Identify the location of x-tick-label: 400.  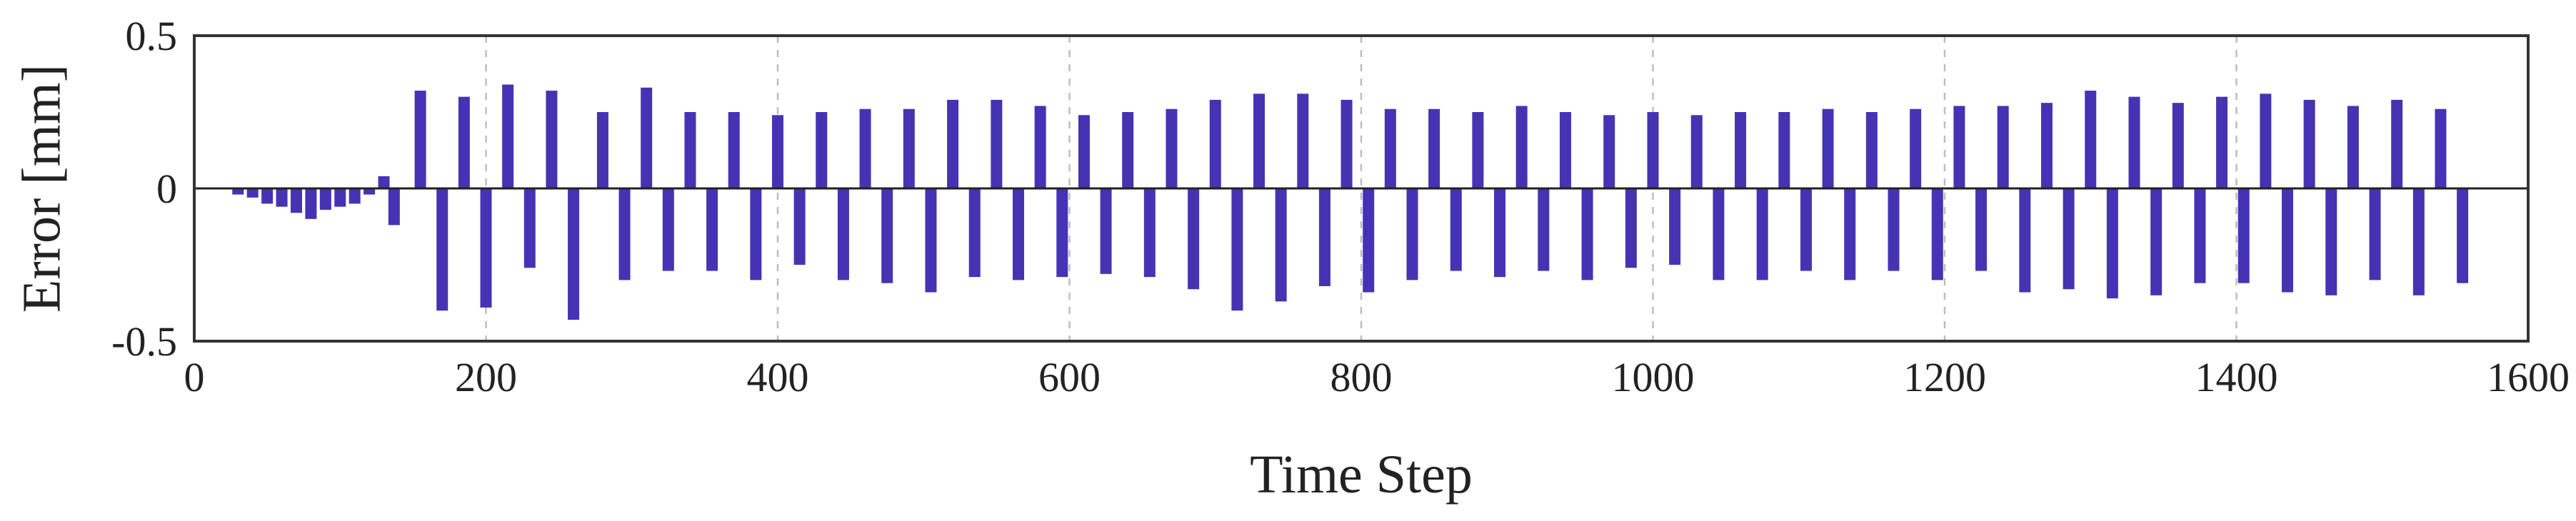
(778, 377).